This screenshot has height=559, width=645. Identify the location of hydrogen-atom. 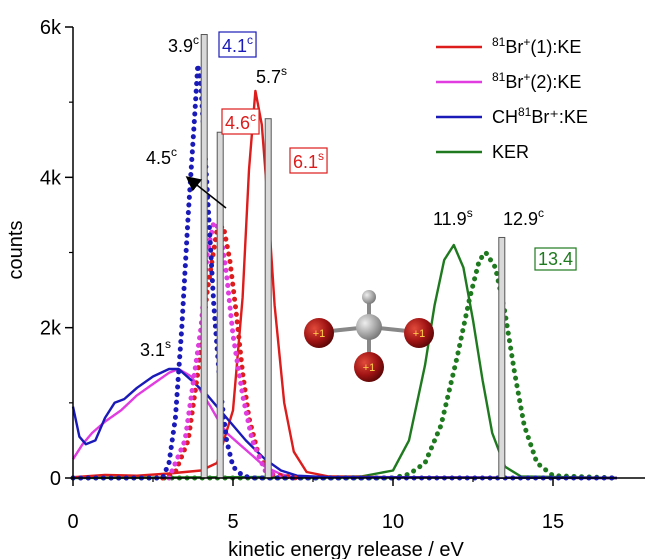
(369, 297).